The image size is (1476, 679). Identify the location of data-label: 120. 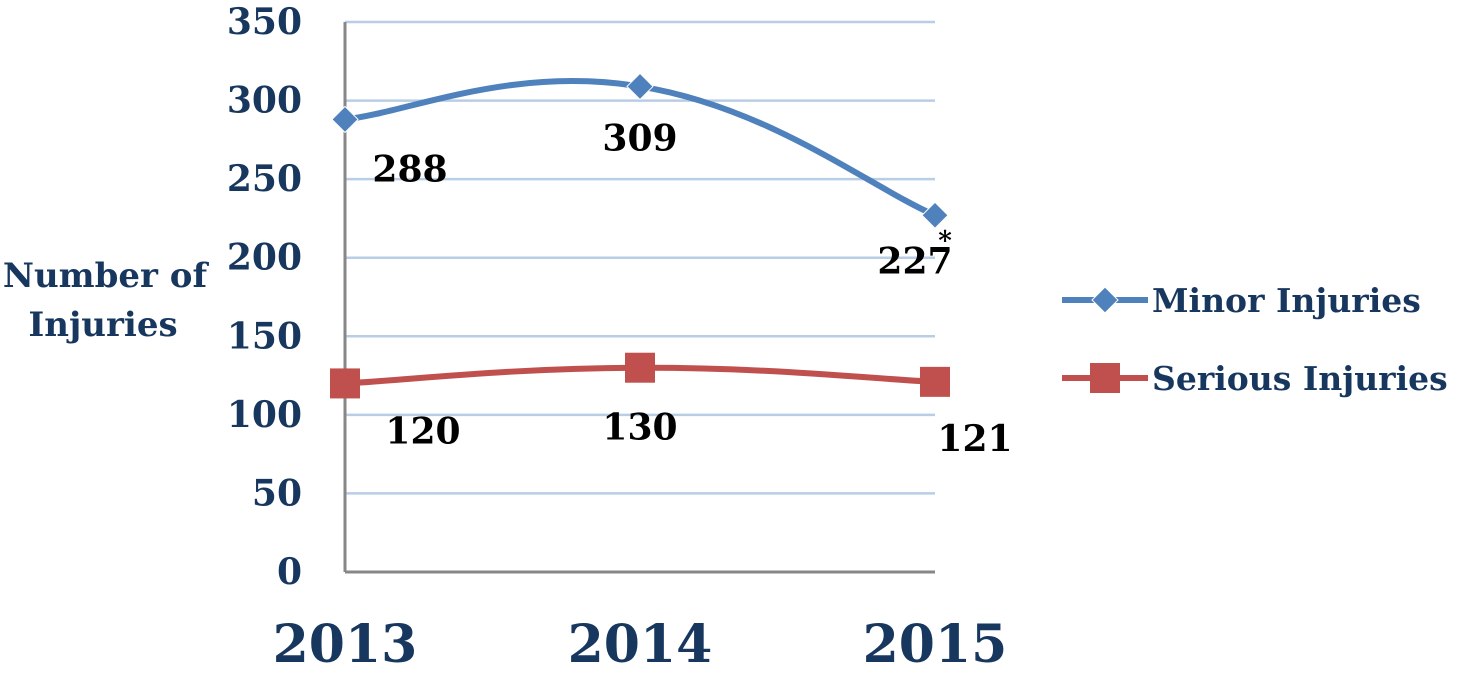
(422, 431).